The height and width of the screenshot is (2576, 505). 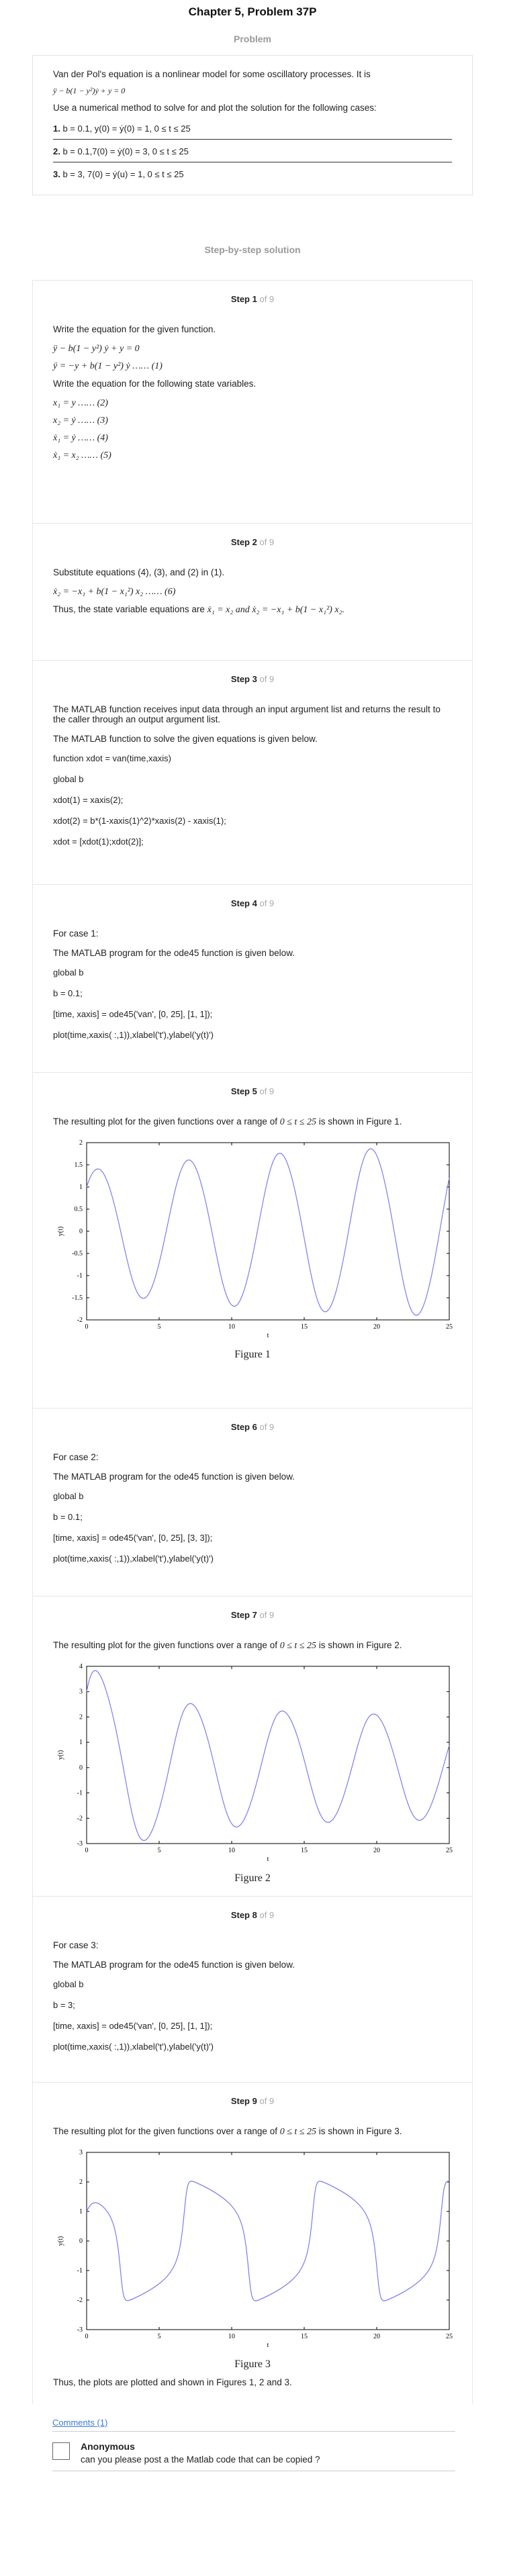 I want to click on code-line: global b, so click(x=68, y=972).